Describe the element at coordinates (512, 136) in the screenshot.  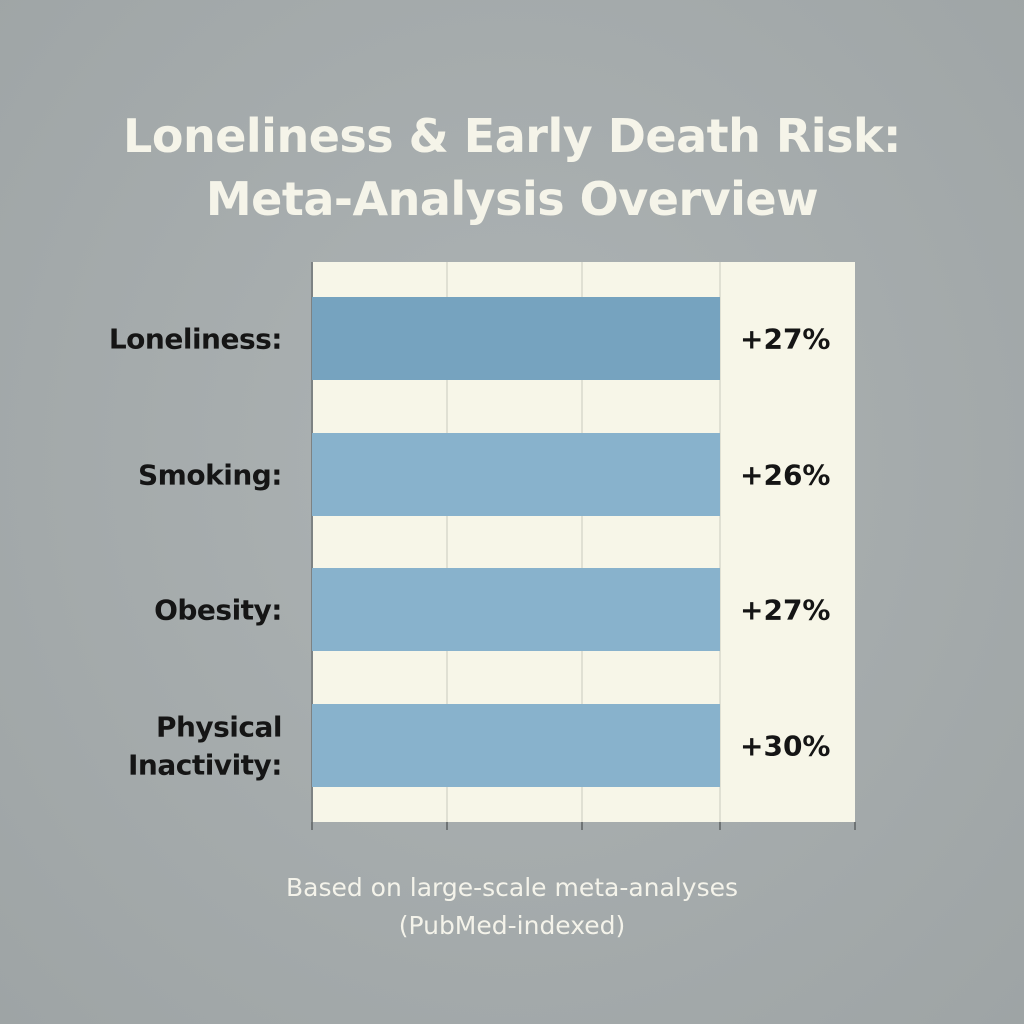
I see `chart-title-line-1: Loneliness & Early Death Risk:` at that location.